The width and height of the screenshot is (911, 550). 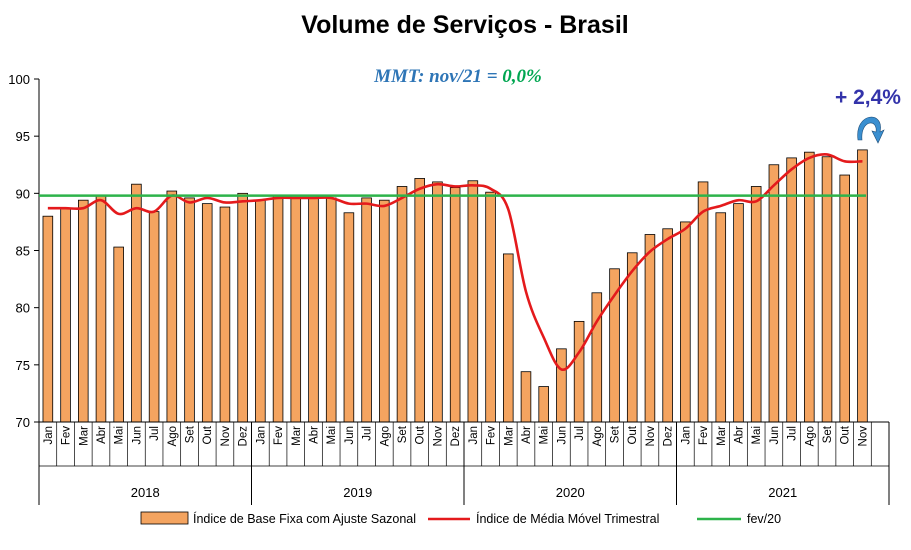 What do you see at coordinates (19, 79) in the screenshot?
I see `y-tick-label: 100` at bounding box center [19, 79].